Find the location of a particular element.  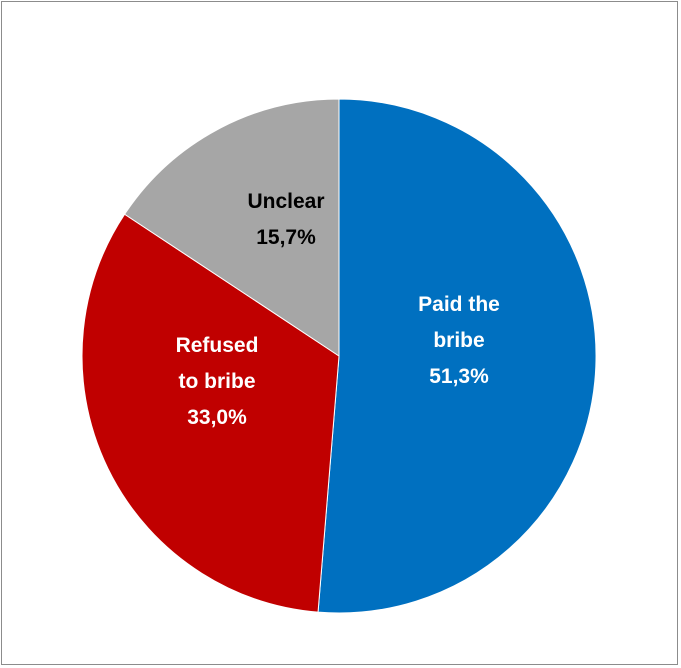

slice-value-label-0: 51,3% is located at coordinates (459, 376).